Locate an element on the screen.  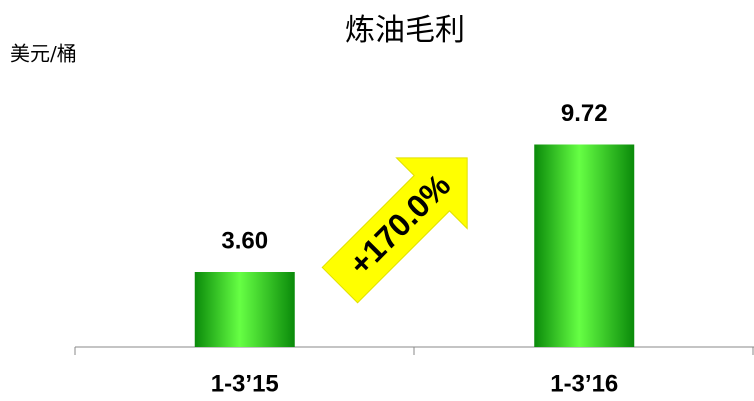
y-axis-label: 美元/桶 is located at coordinates (43, 54).